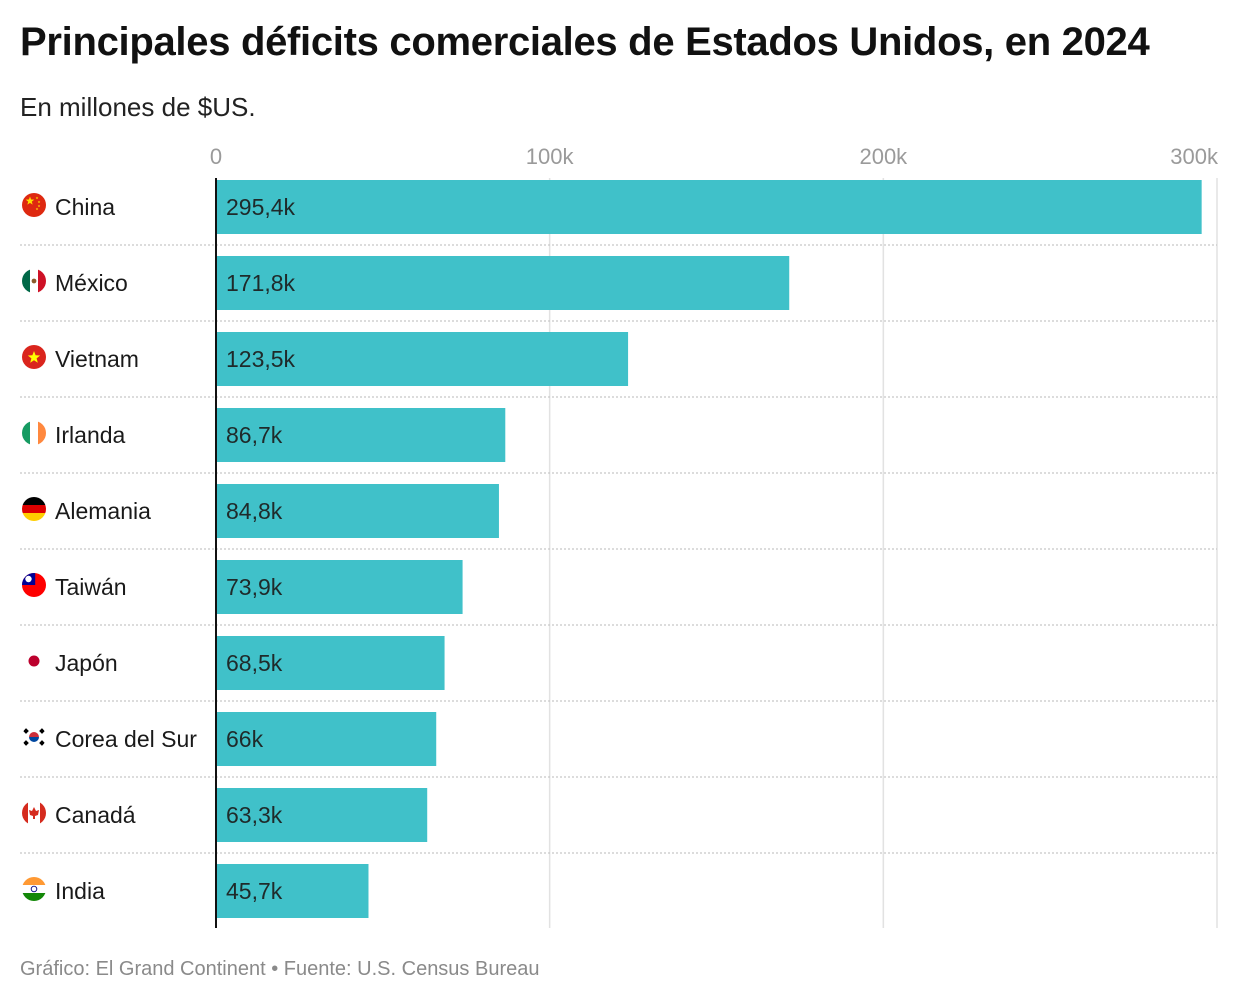 Image resolution: width=1240 pixels, height=1004 pixels. Describe the element at coordinates (254, 435) in the screenshot. I see `value-label: 86,7k` at that location.